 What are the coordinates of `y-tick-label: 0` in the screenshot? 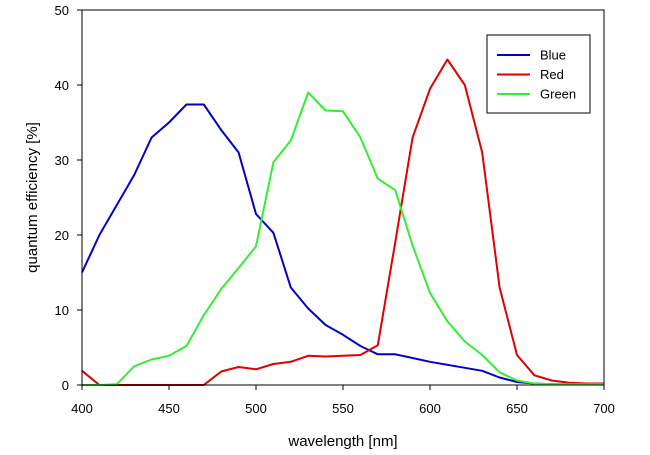 It's located at (65, 385).